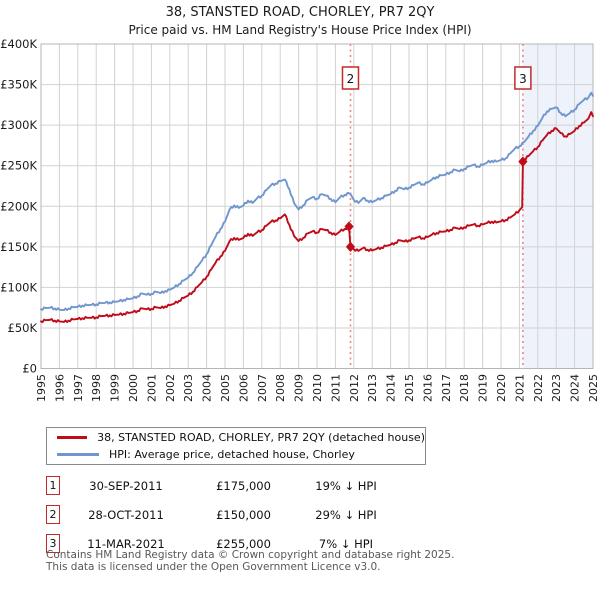 This screenshot has width=600, height=590. I want to click on property-line-swatch, so click(72, 438).